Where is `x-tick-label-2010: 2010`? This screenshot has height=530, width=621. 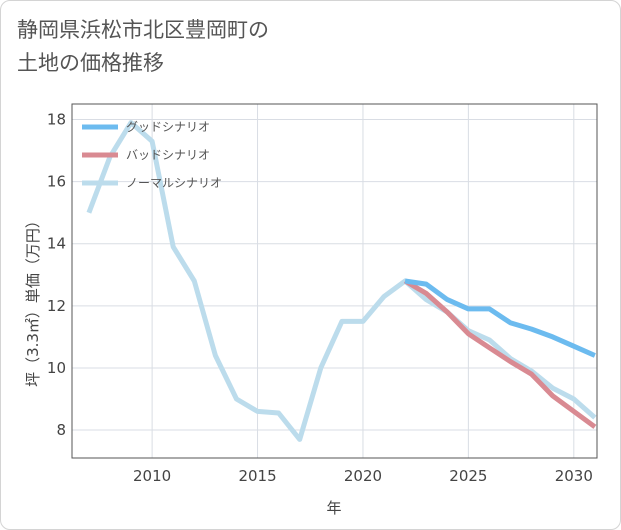 x-tick-label-2010: 2010 is located at coordinates (152, 476).